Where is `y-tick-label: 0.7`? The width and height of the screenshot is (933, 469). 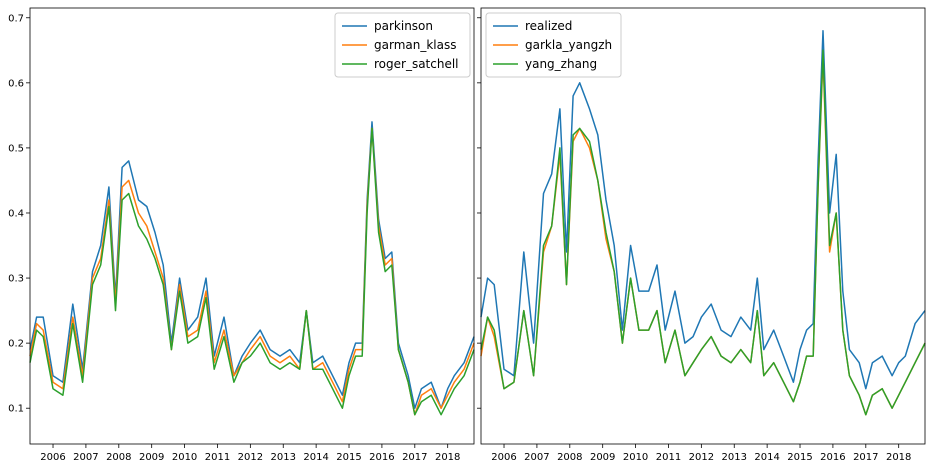 y-tick-label: 0.7 is located at coordinates (16, 18).